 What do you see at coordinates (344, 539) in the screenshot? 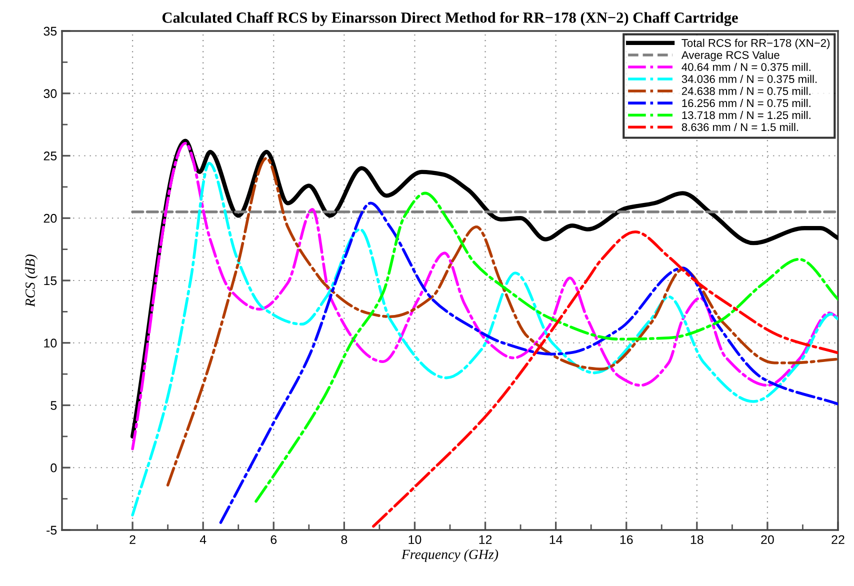
I see `x-tick-label: 8` at bounding box center [344, 539].